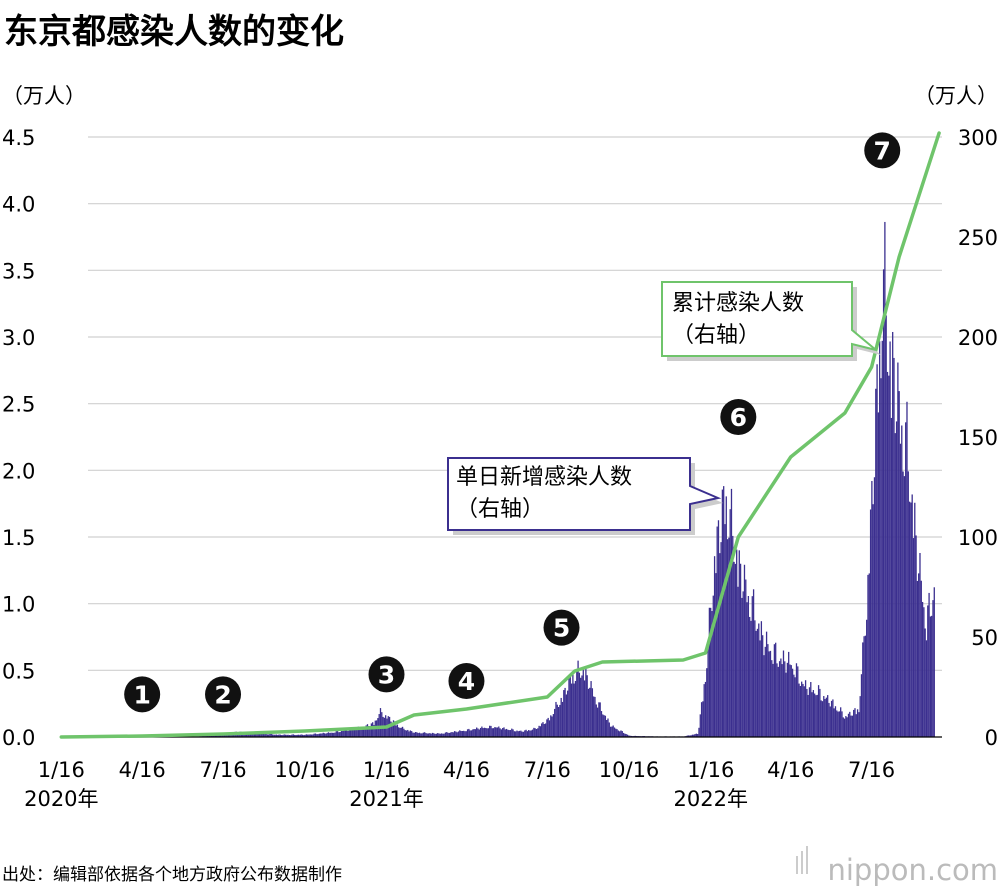 The height and width of the screenshot is (892, 1000). What do you see at coordinates (18, 338) in the screenshot?
I see `left-tick-label: 3.0` at bounding box center [18, 338].